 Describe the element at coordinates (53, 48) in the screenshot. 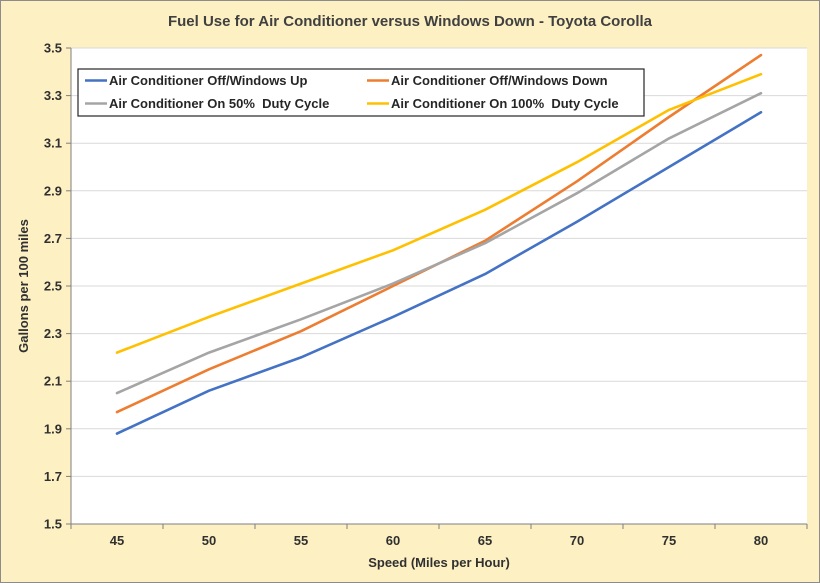

I see `y-tick-label: 3.5` at that location.